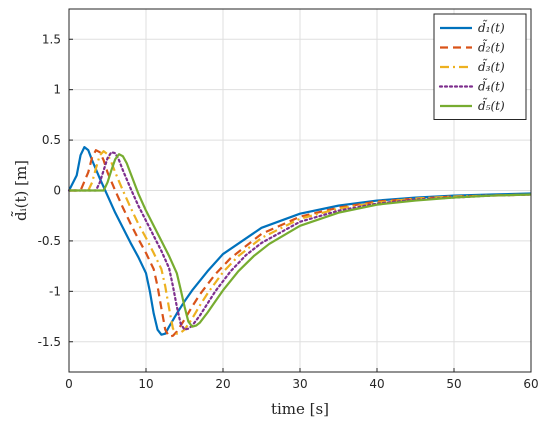 Image resolution: width=550 pixels, height=424 pixels. Describe the element at coordinates (49, 342) in the screenshot. I see `y-tick-label: -1.5` at that location.